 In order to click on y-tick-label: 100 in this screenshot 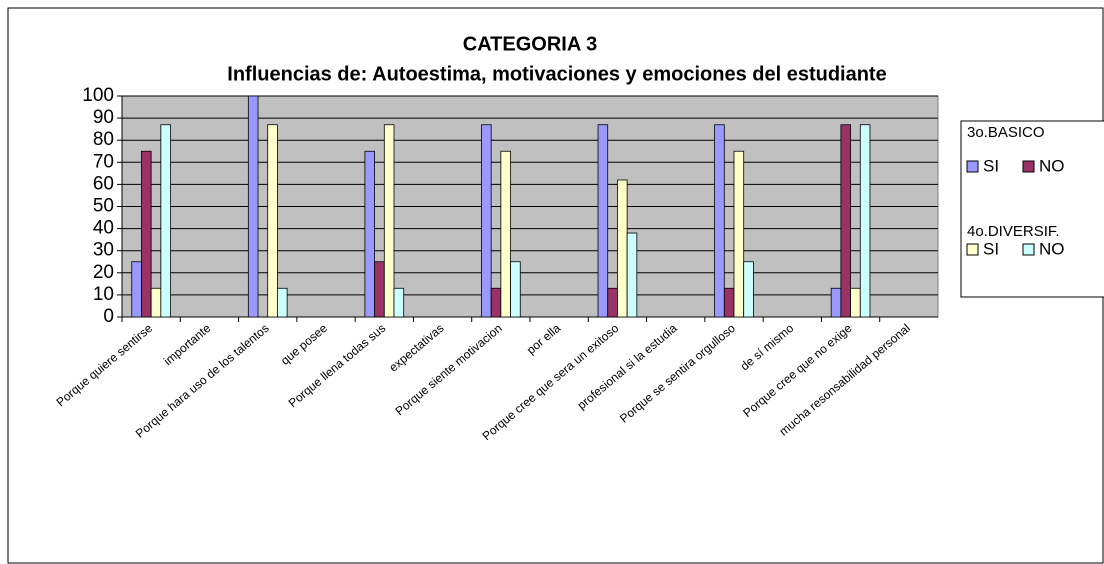, I will do `click(98, 95)`.